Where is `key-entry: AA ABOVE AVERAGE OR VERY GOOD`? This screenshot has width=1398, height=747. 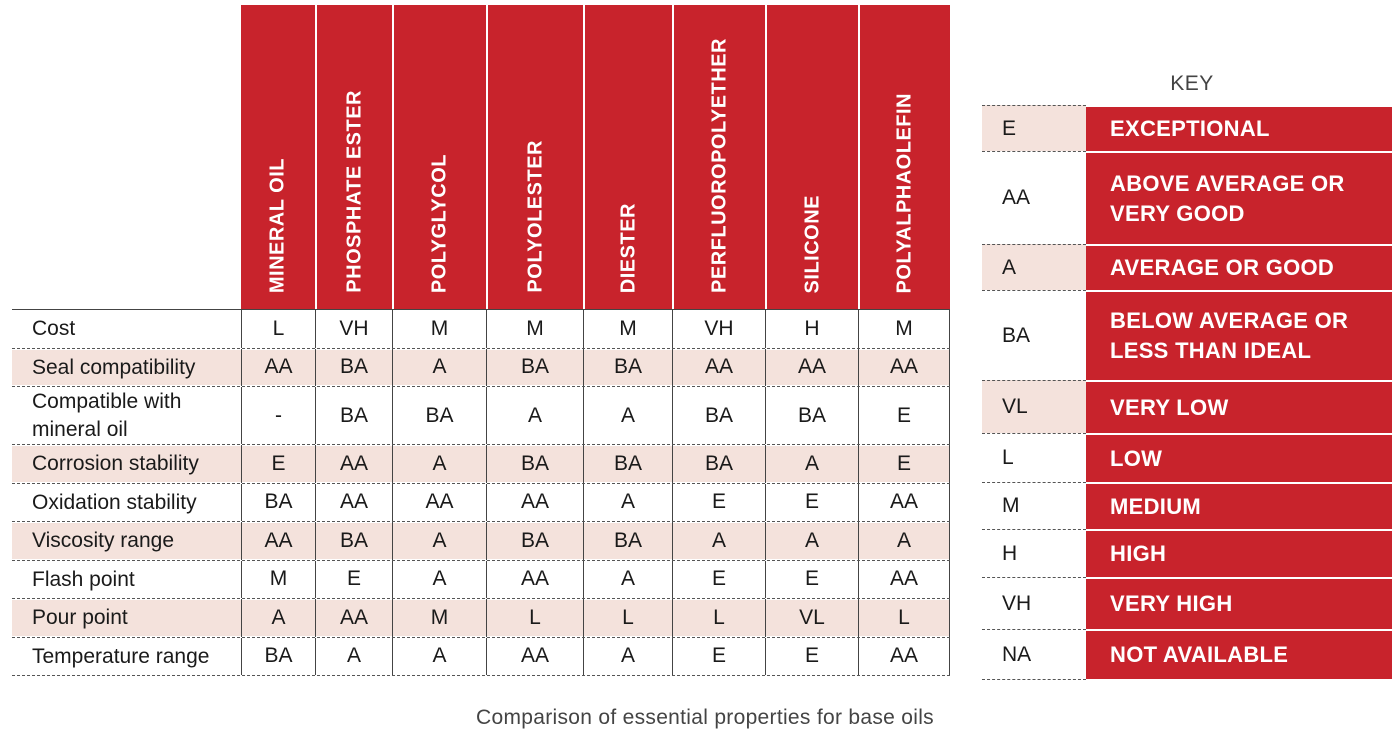
key-entry: AA ABOVE AVERAGE OR VERY GOOD is located at coordinates (1187, 197).